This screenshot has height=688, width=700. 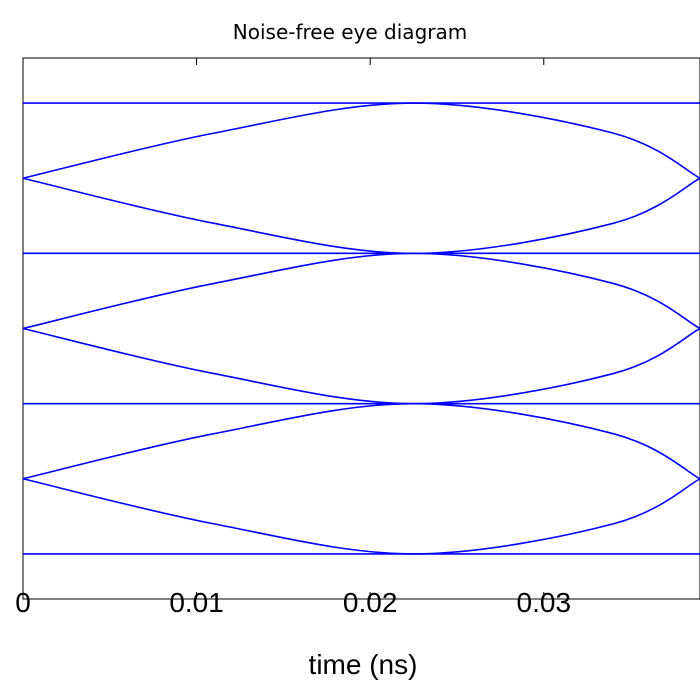 I want to click on x-axis-label: time (ns), so click(x=363, y=664).